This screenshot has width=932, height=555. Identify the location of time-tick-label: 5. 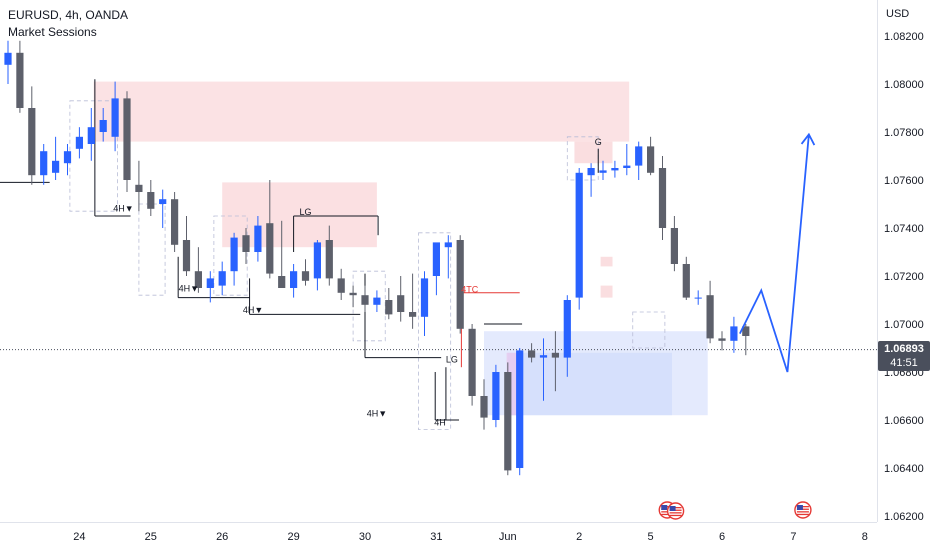
(651, 537).